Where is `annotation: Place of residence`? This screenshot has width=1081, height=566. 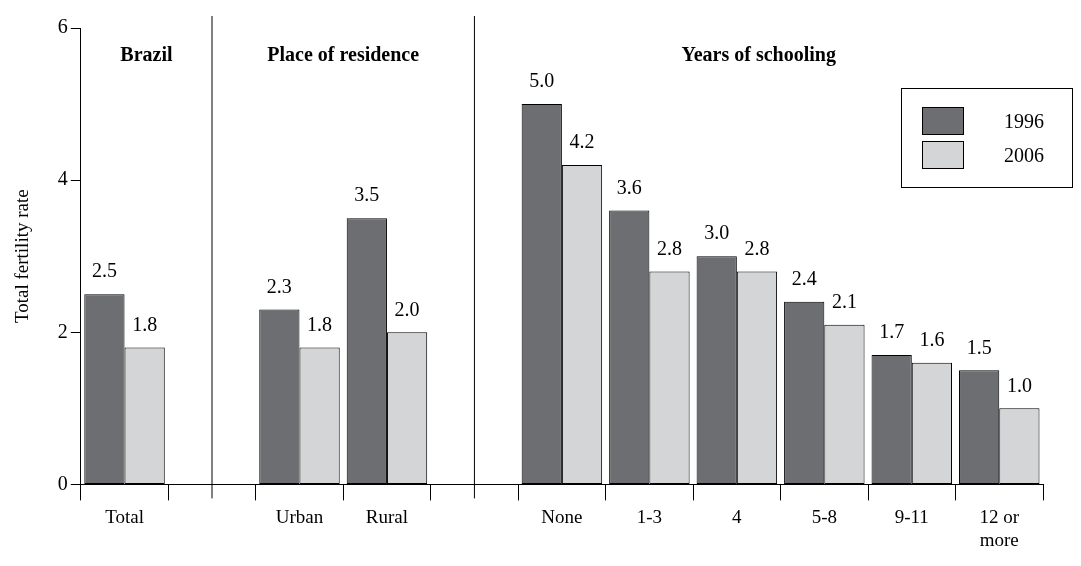
annotation: Place of residence is located at coordinates (343, 54).